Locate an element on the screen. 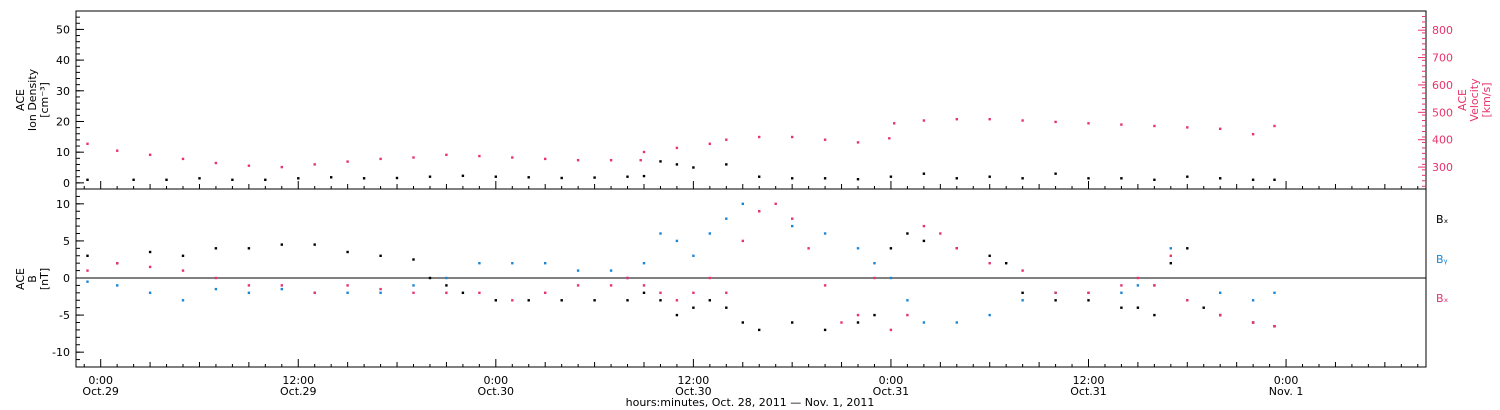 The image size is (1500, 410). velocity-tick-label: 600 is located at coordinates (1442, 85).